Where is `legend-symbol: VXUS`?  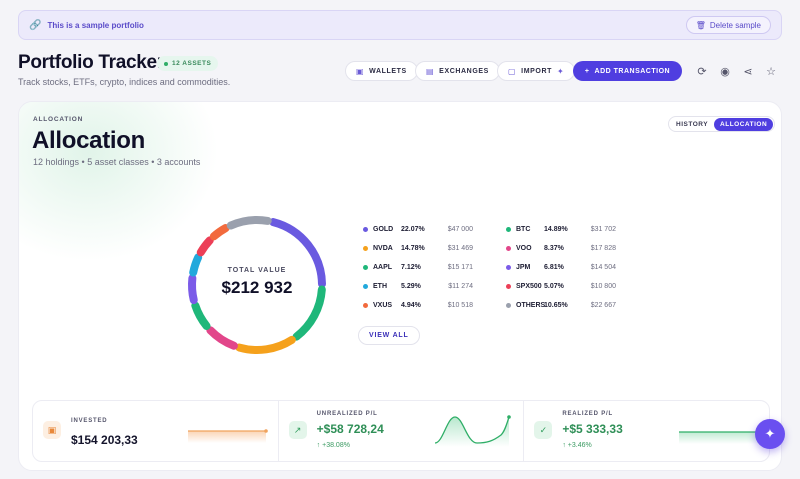
legend-symbol: VXUS is located at coordinates (383, 305).